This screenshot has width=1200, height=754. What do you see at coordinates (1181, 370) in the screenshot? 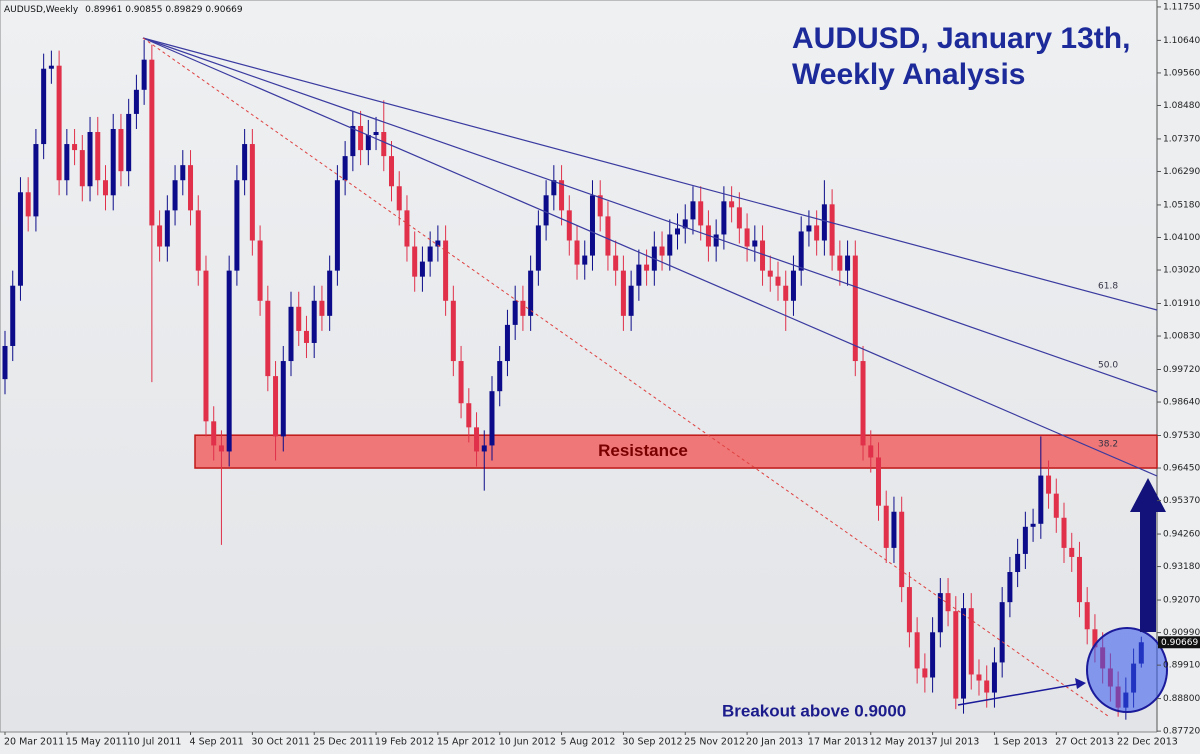
I see `y-tick-label: 0.99720` at bounding box center [1181, 370].